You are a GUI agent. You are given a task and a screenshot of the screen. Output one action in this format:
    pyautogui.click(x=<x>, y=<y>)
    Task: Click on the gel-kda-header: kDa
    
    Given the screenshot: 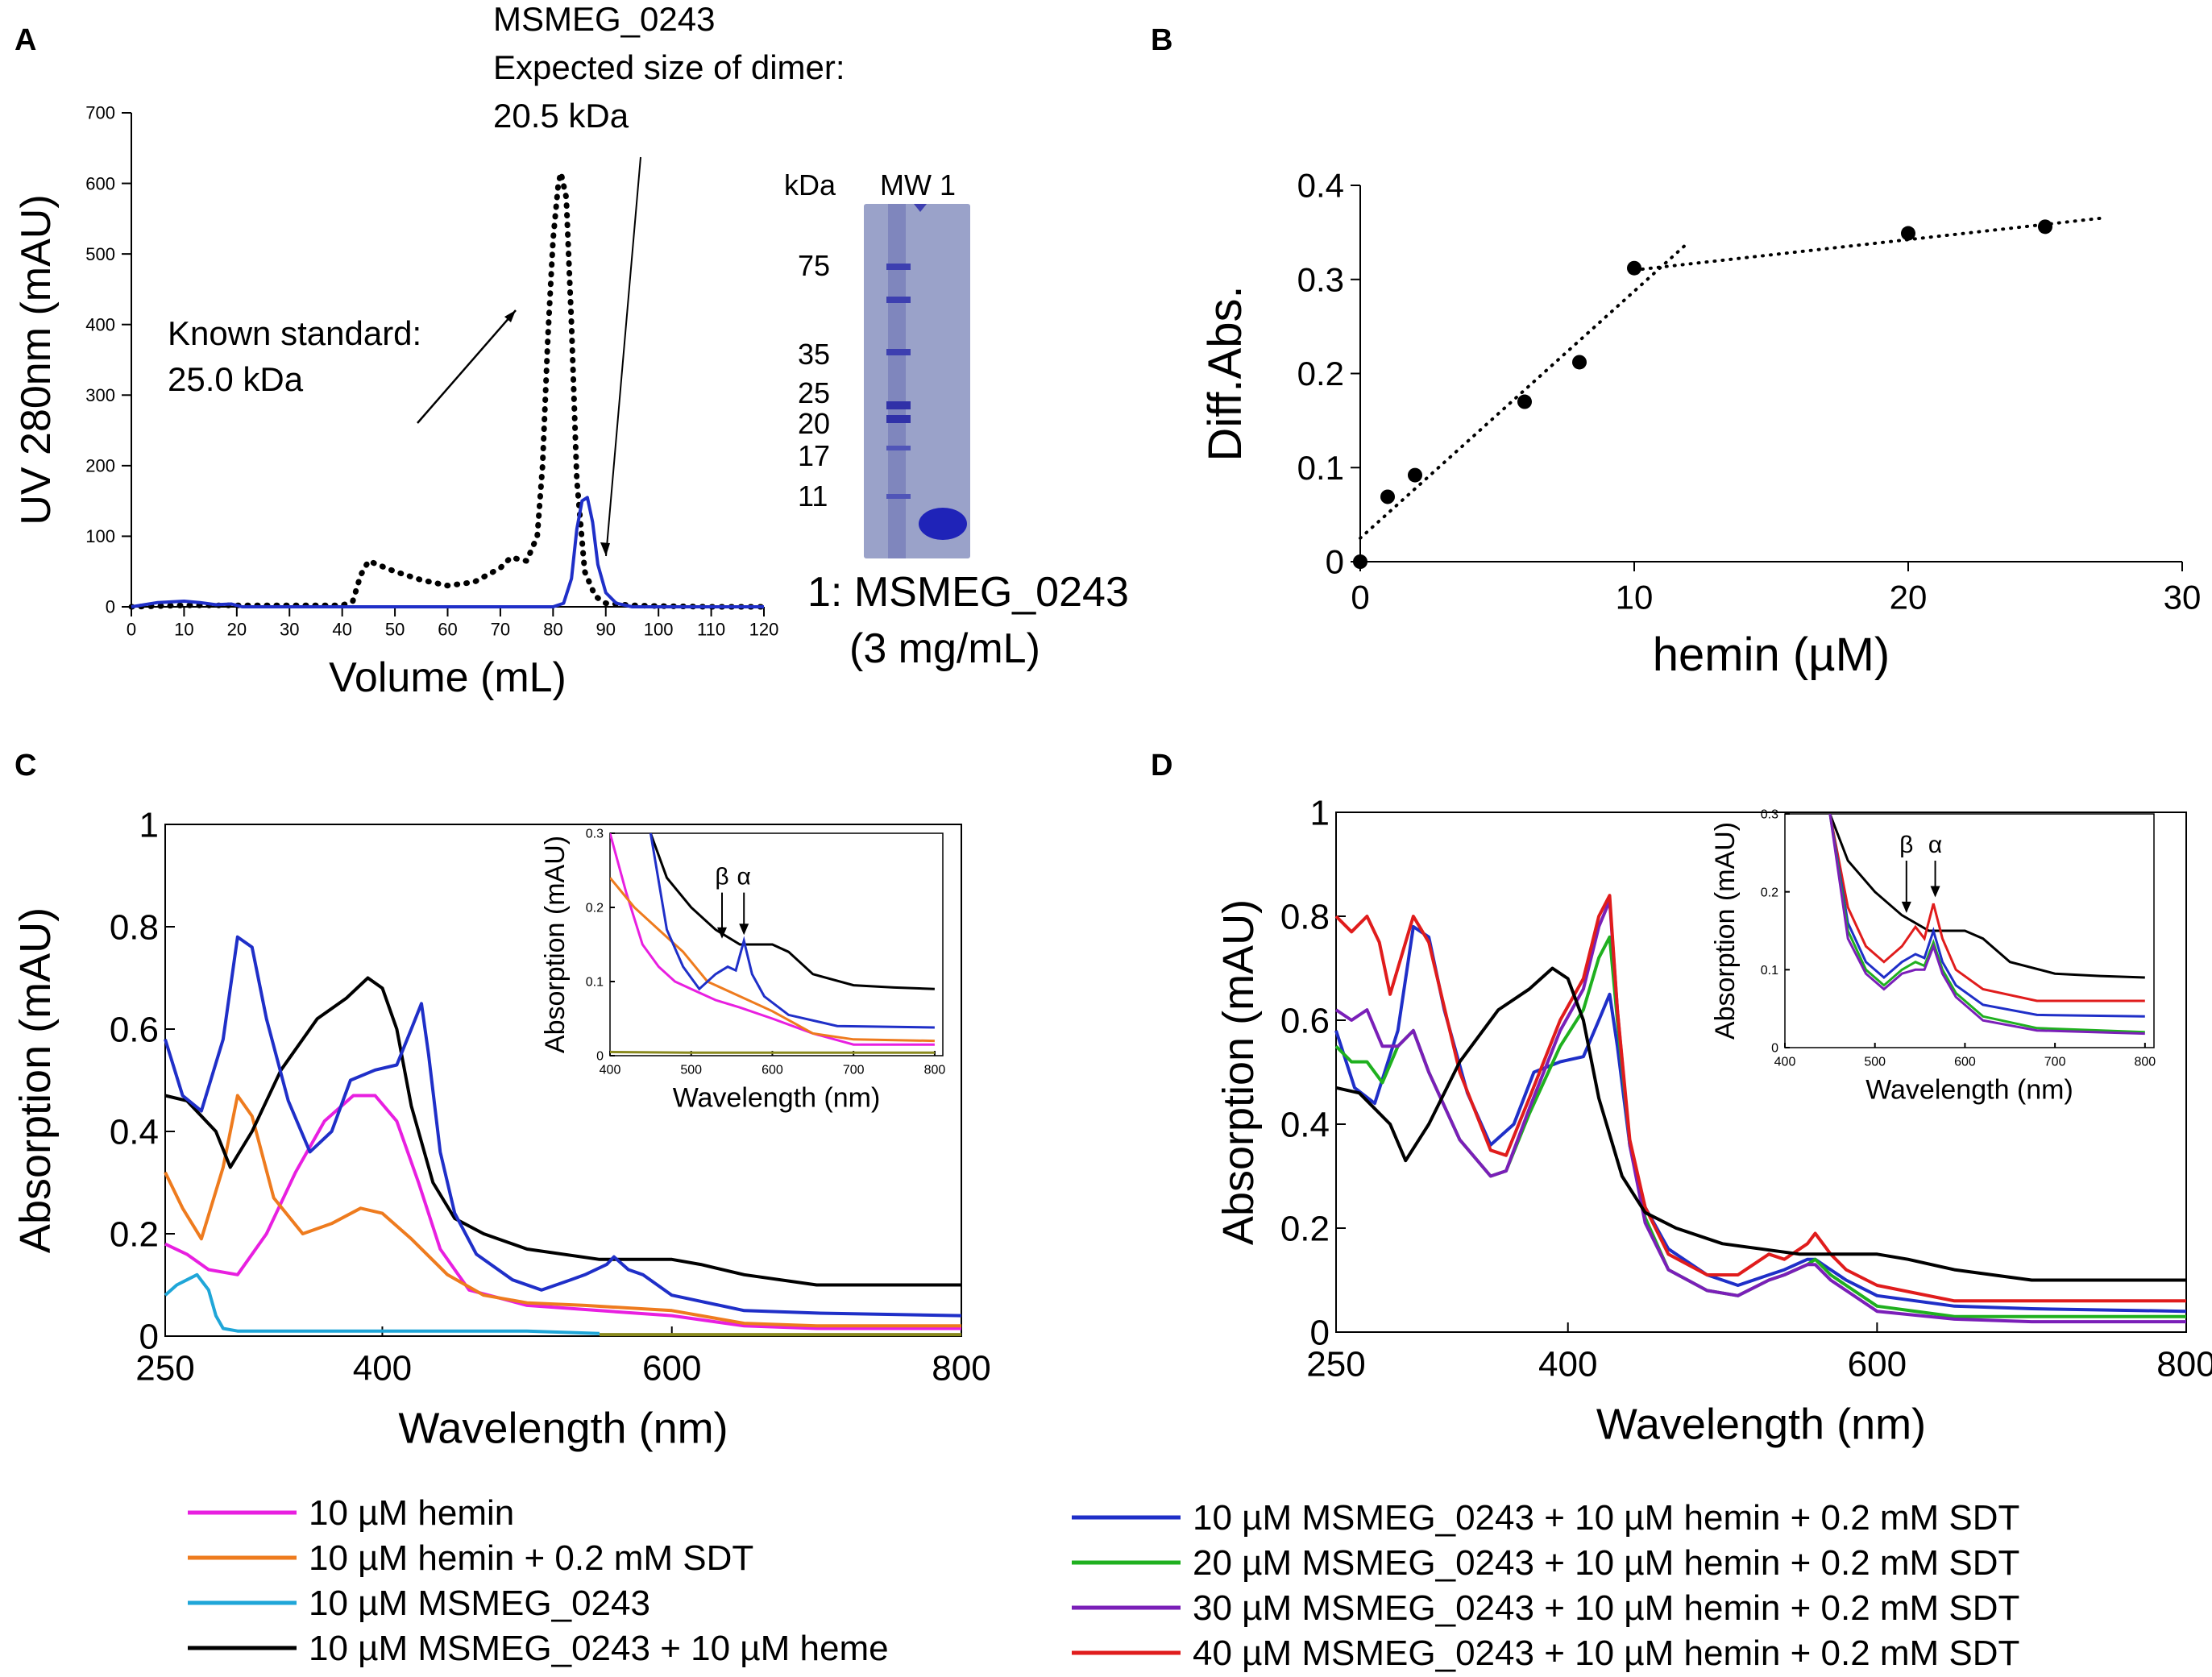 What is the action you would take?
    pyautogui.click(x=810, y=184)
    